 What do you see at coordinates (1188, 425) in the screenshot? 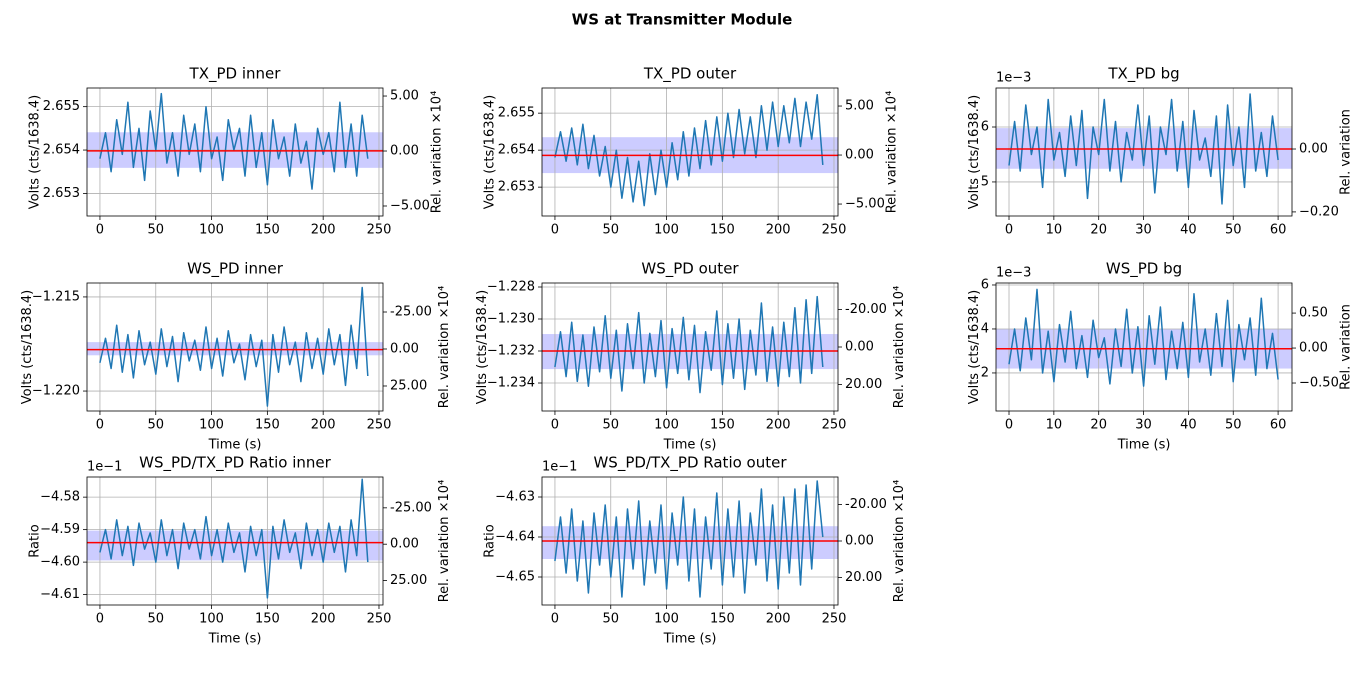
I see `x-tick-label: 40` at bounding box center [1188, 425].